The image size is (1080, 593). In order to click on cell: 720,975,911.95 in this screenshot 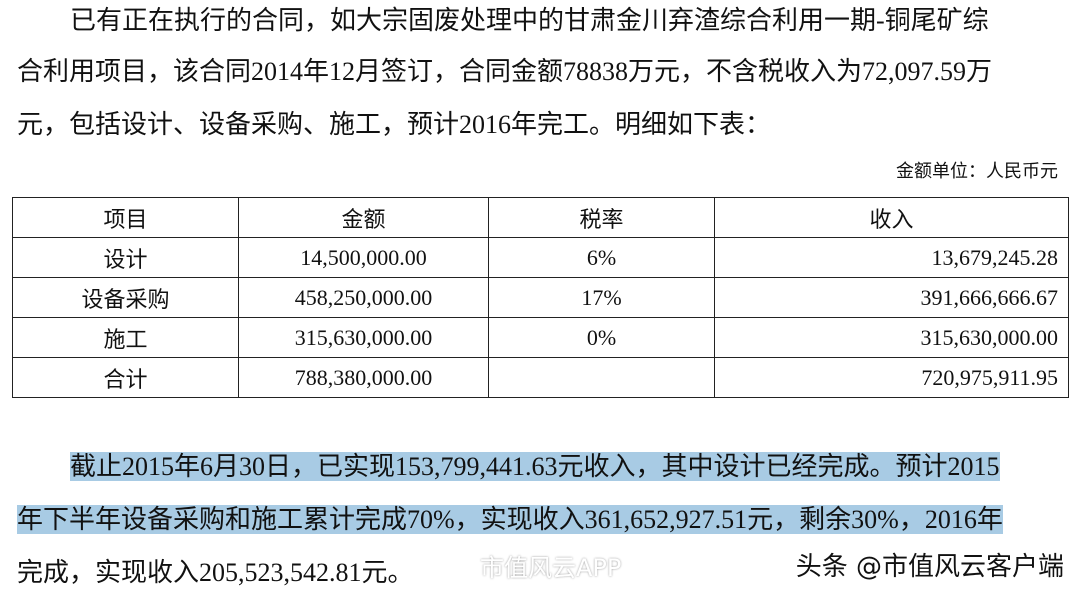, I will do `click(891, 377)`.